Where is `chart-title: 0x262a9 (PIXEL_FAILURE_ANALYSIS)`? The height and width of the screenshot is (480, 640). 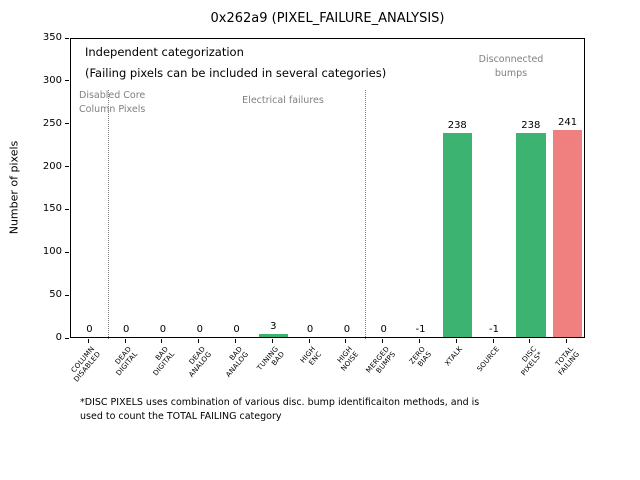
chart-title: 0x262a9 (PIXEL_FAILURE_ANALYSIS) is located at coordinates (327, 18).